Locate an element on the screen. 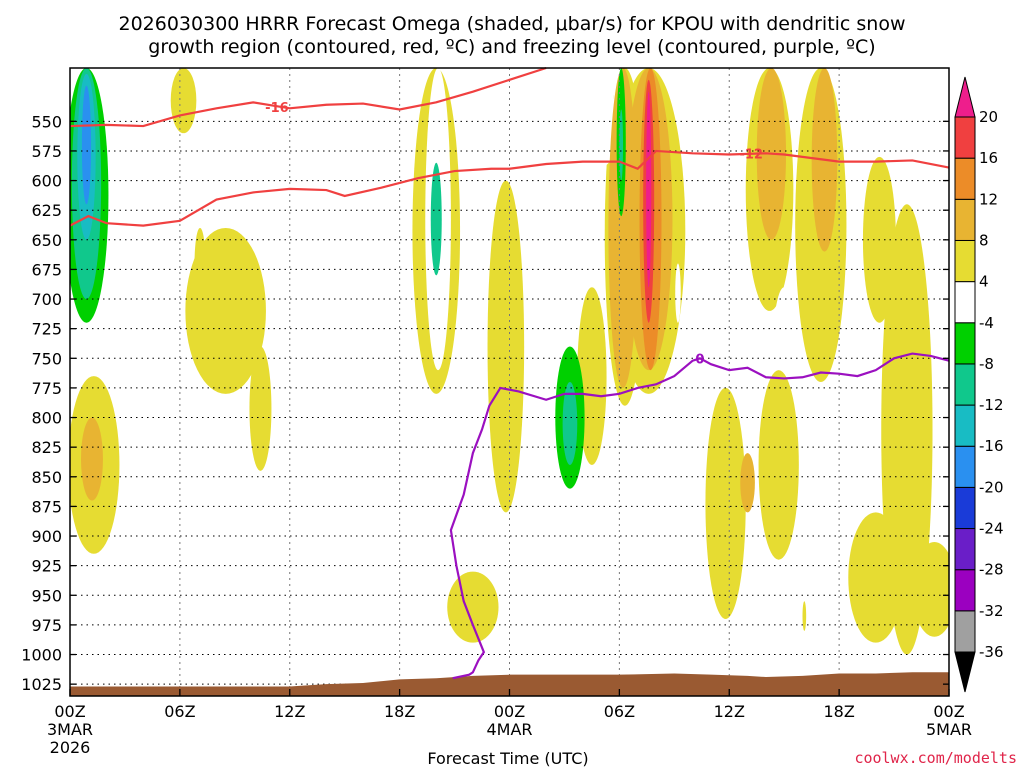 This screenshot has width=1024, height=768. colorbar-label-0: -36 is located at coordinates (991, 652).